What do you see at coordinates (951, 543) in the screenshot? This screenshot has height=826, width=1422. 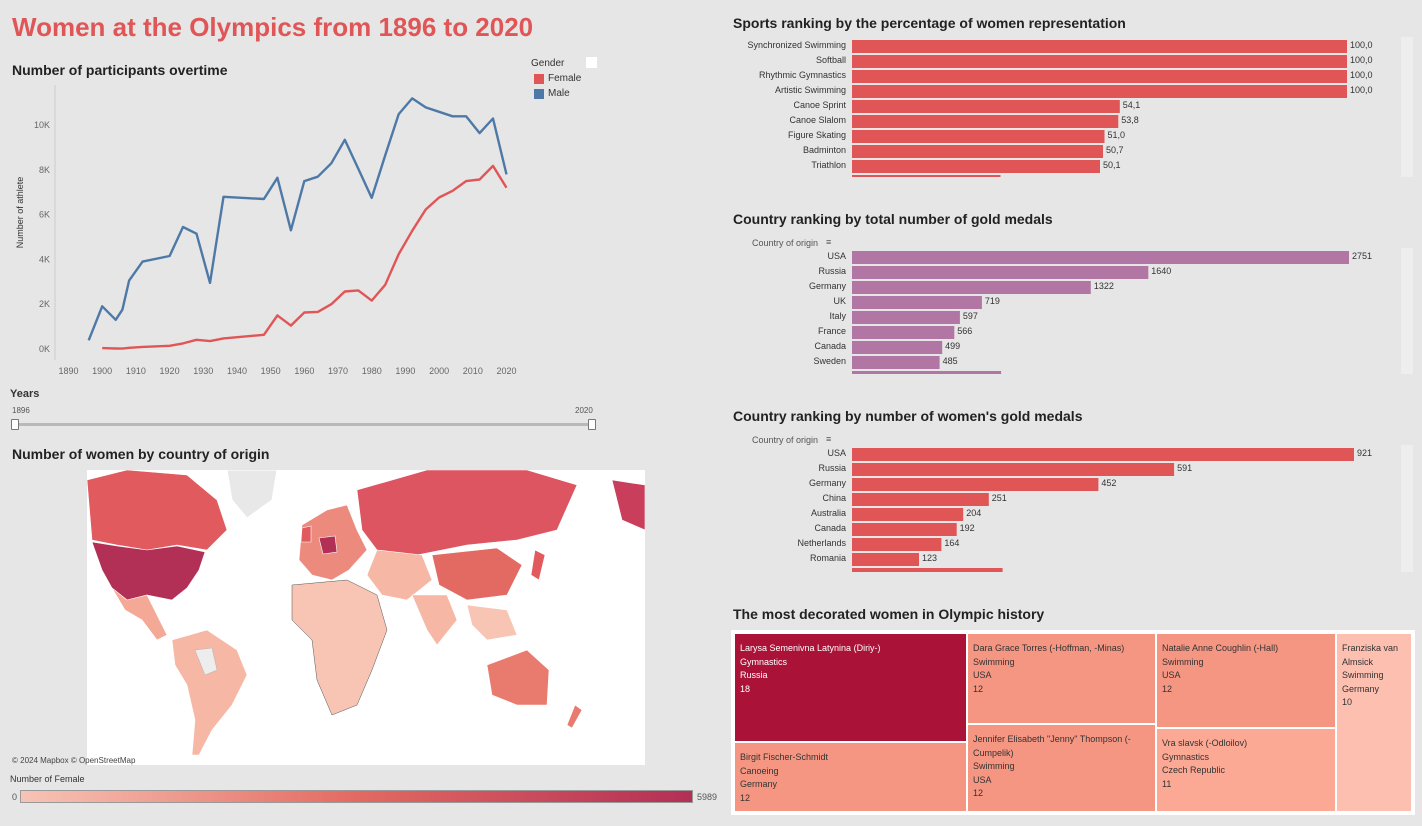 I see `value-label: 164` at bounding box center [951, 543].